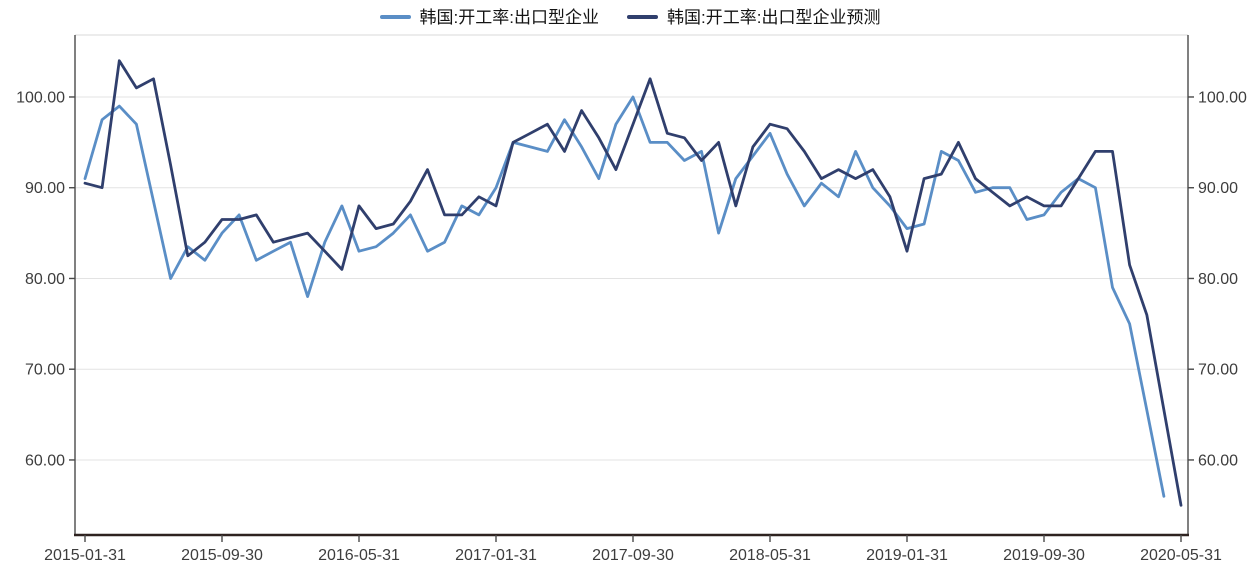 This screenshot has width=1260, height=572. I want to click on legend-line-swatch-forecast, so click(642, 17).